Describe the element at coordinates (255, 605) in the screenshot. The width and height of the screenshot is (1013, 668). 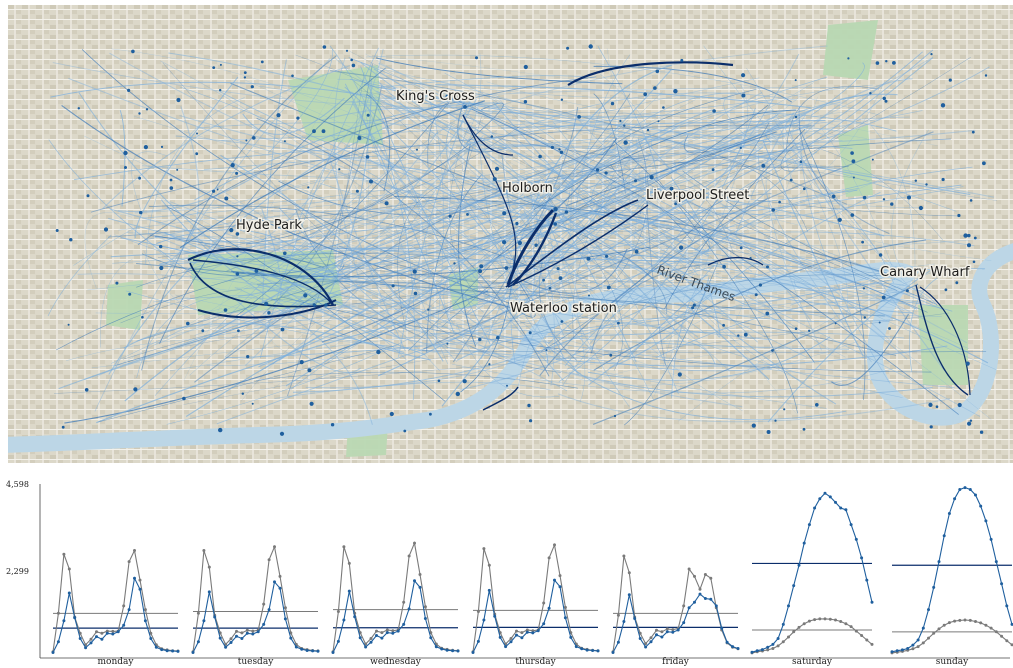
I see `day-panel-tuesday: tuesday` at that location.